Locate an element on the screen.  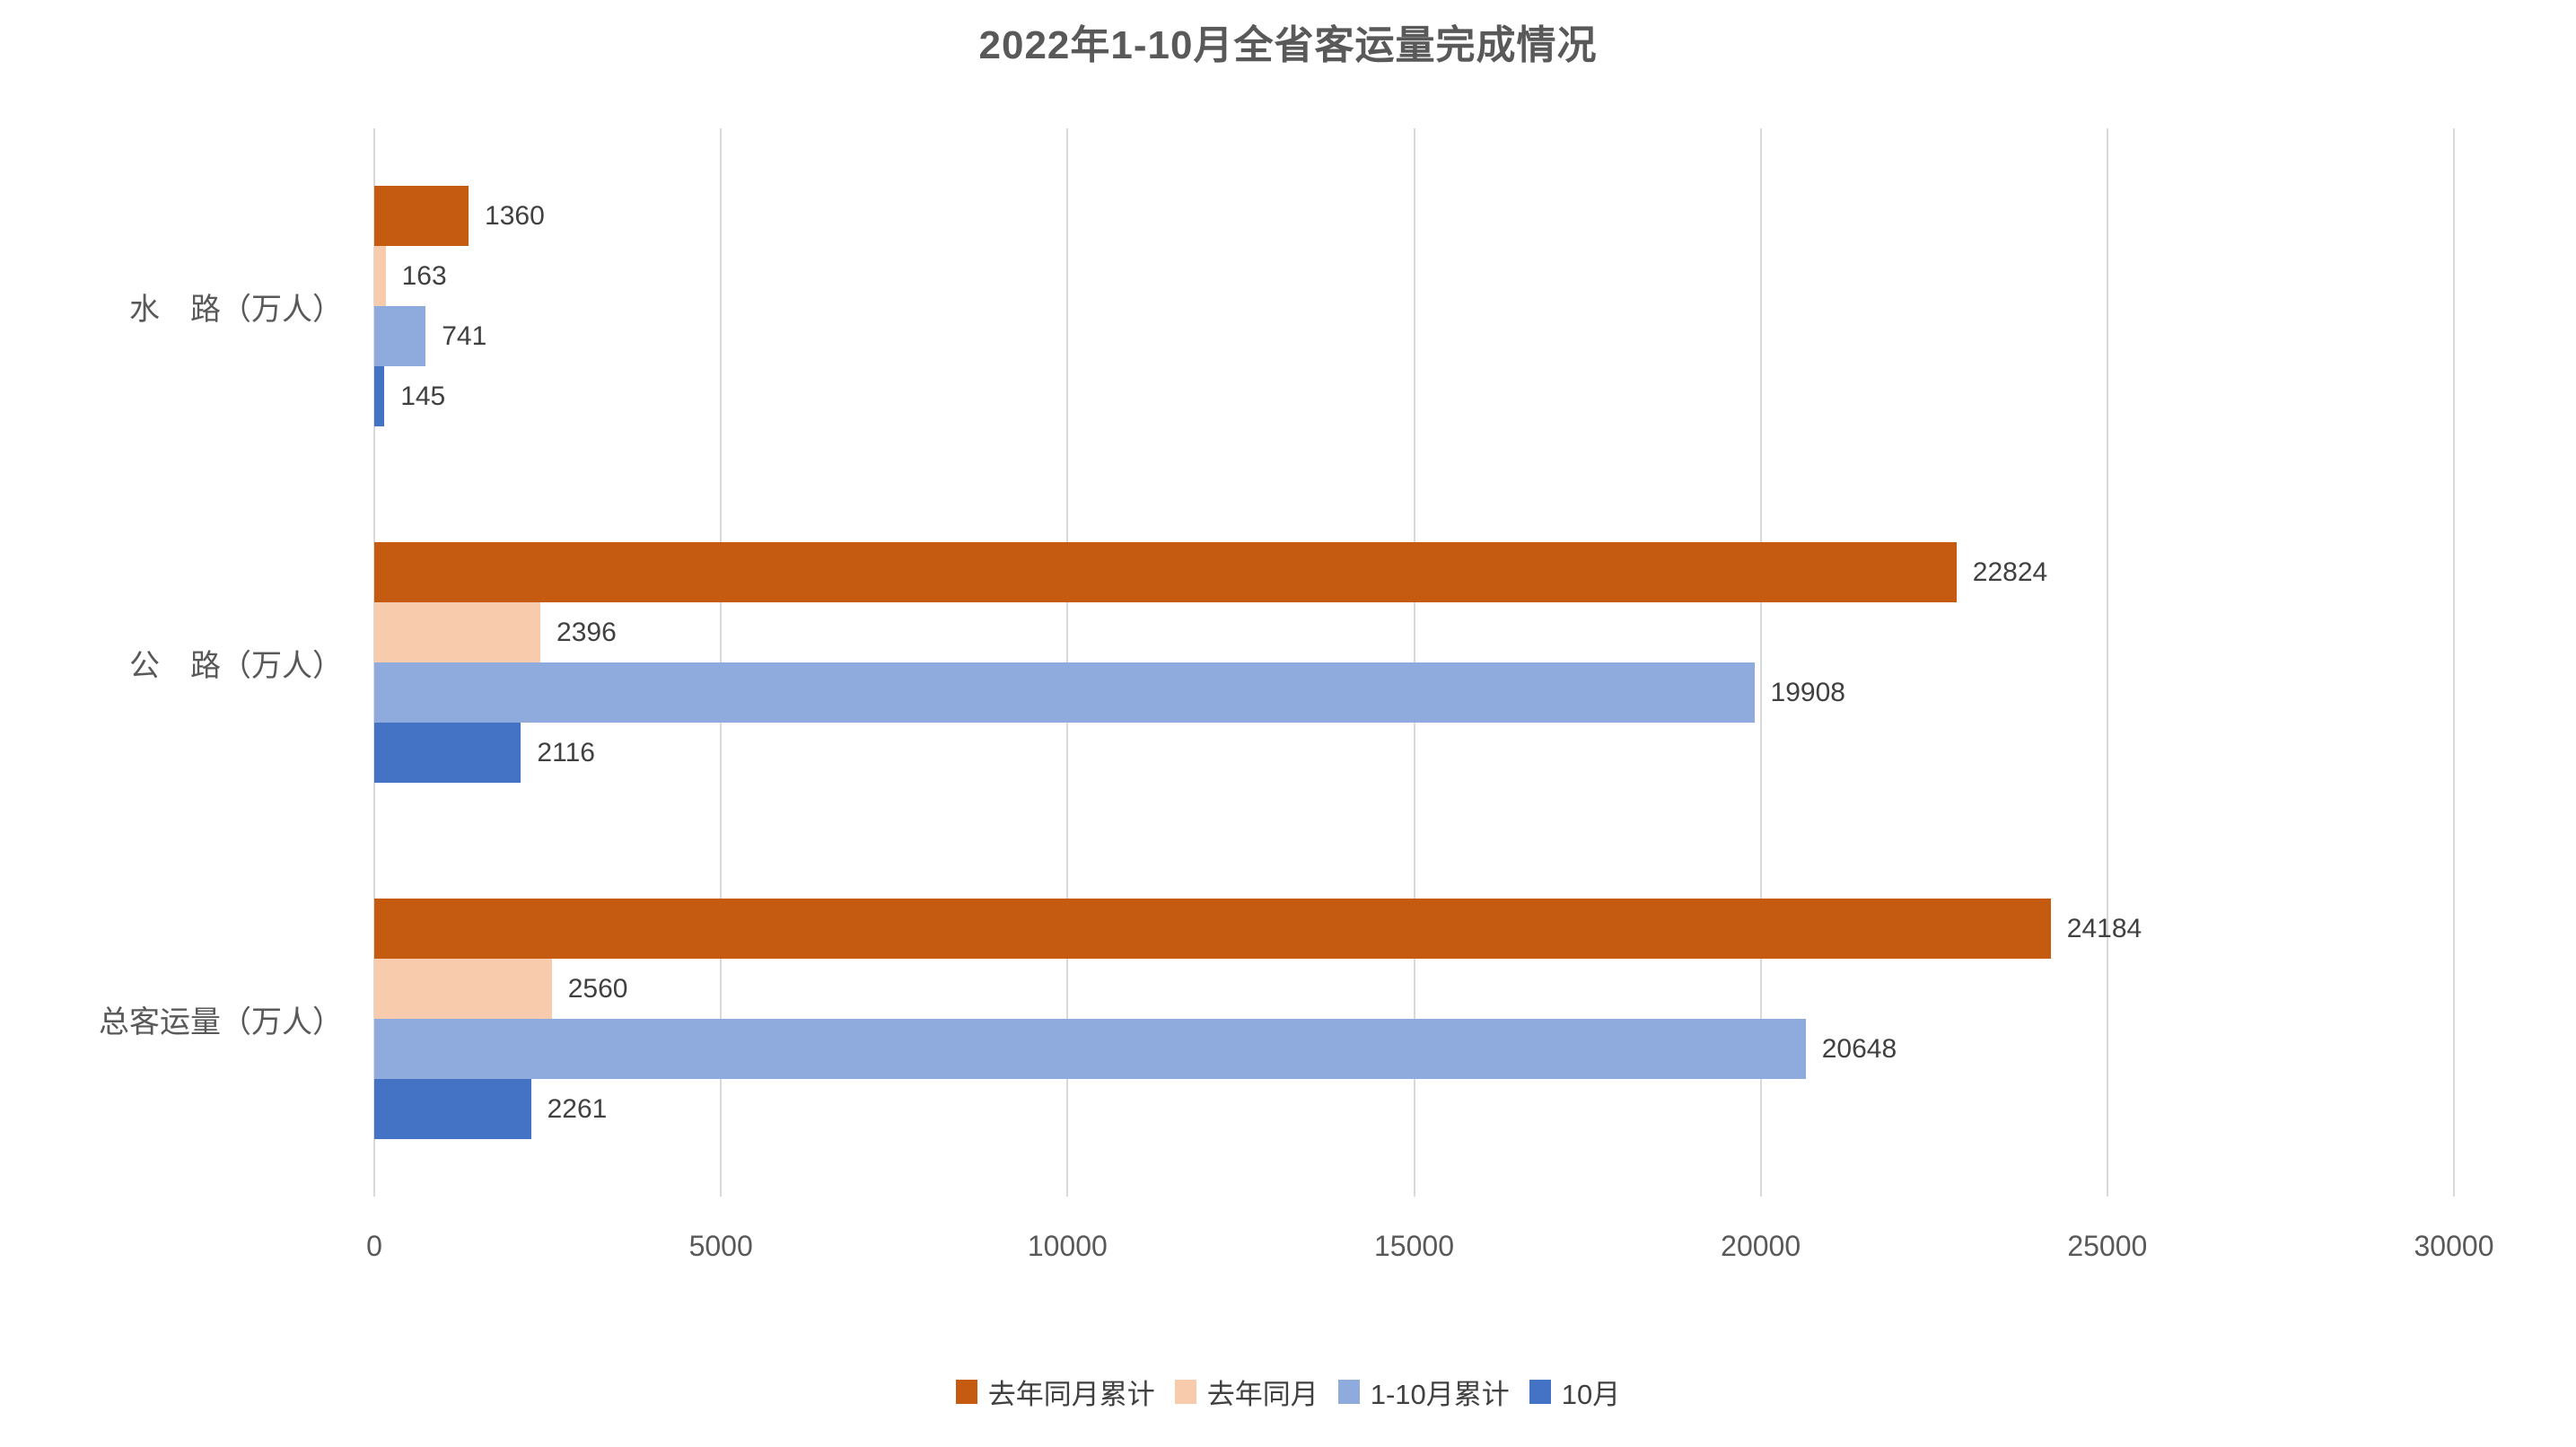
value-label: 19908 is located at coordinates (1807, 692).